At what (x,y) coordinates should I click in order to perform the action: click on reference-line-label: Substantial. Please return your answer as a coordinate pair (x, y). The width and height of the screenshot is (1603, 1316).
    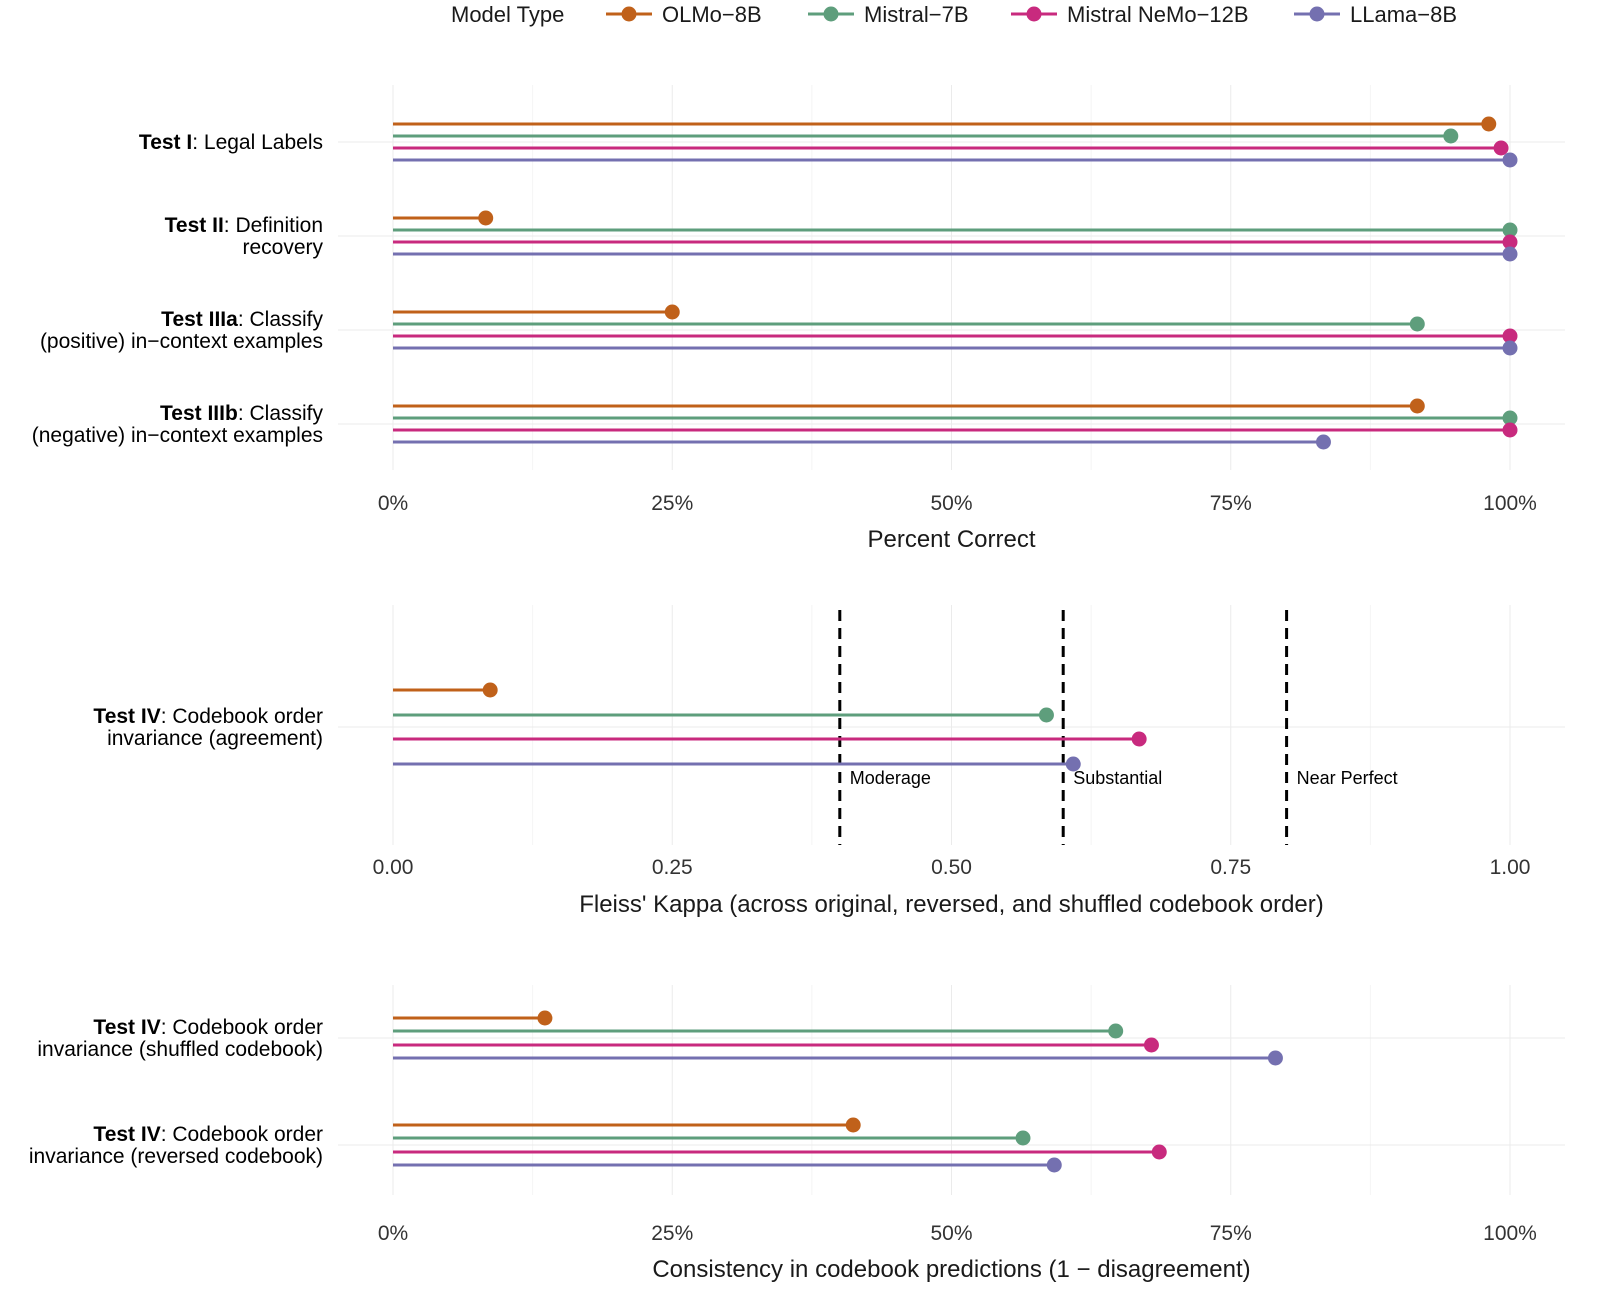
    Looking at the image, I should click on (1117, 778).